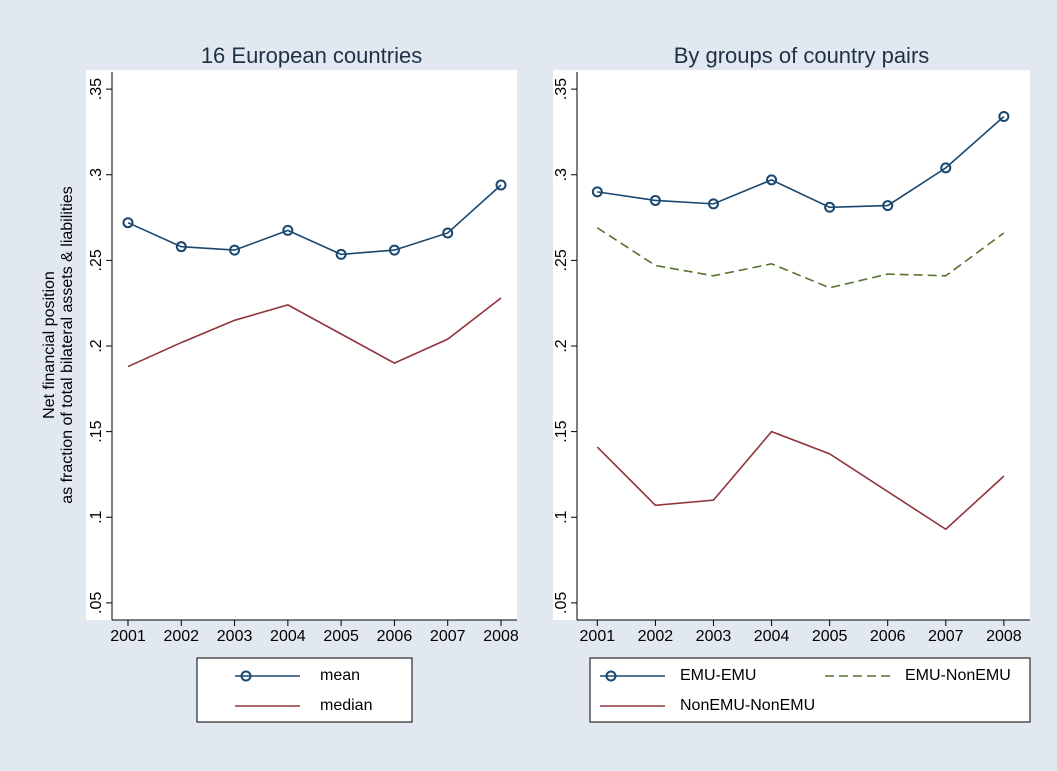 This screenshot has height=771, width=1057. I want to click on legend-label: median, so click(346, 705).